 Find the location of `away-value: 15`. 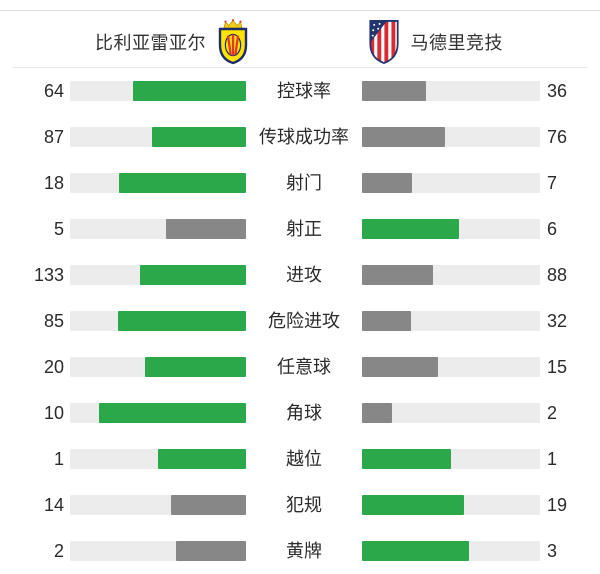

away-value: 15 is located at coordinates (557, 367).